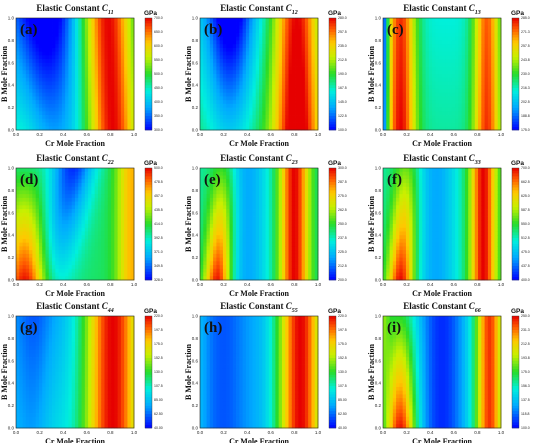  I want to click on y-tick-label: 0.8, so click(11, 40).